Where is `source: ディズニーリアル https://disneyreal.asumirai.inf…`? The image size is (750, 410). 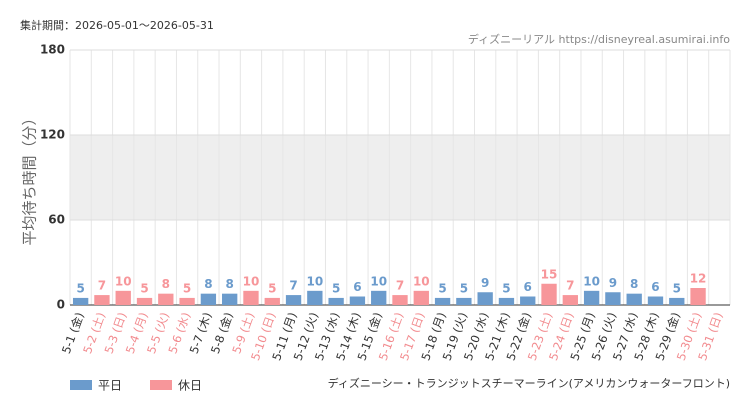 source: ディズニーリアル https://disneyreal.asumirai.inf… is located at coordinates (599, 39).